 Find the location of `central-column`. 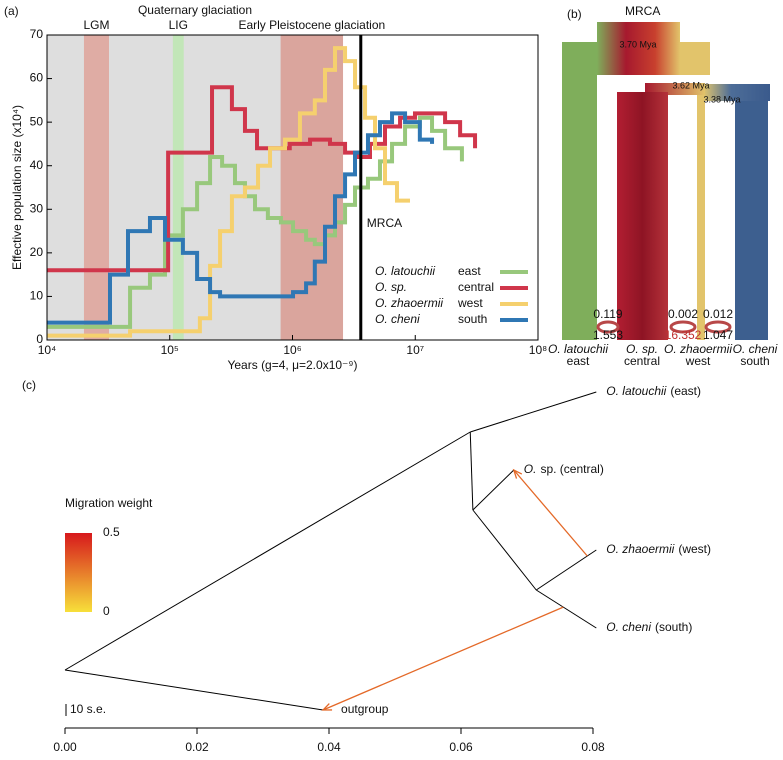

central-column is located at coordinates (642, 216).